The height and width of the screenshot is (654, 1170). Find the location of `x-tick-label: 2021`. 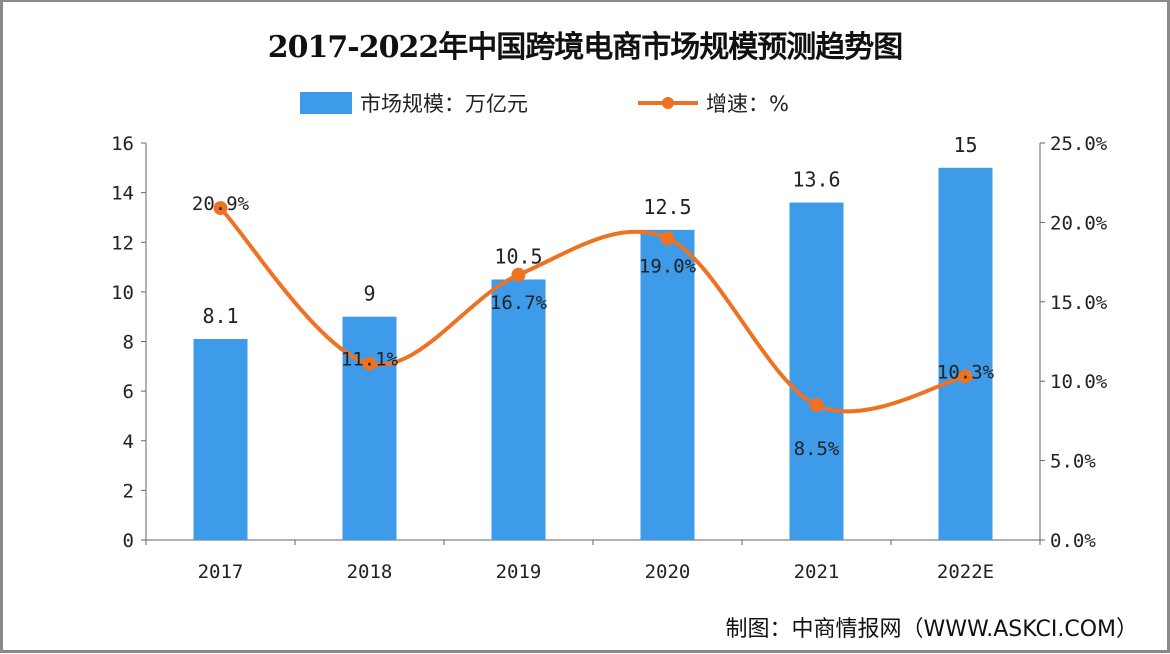

x-tick-label: 2021 is located at coordinates (817, 572).